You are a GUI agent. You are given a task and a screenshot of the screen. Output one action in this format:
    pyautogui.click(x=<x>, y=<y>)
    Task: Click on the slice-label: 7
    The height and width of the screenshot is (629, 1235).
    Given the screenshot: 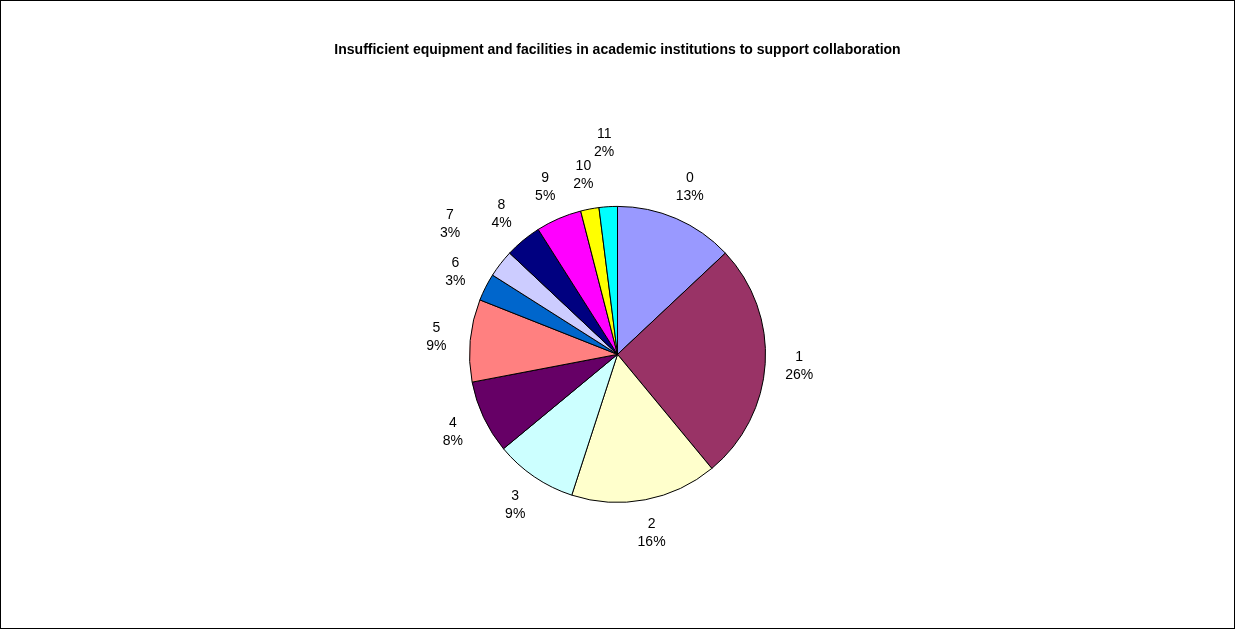 What is the action you would take?
    pyautogui.click(x=450, y=214)
    